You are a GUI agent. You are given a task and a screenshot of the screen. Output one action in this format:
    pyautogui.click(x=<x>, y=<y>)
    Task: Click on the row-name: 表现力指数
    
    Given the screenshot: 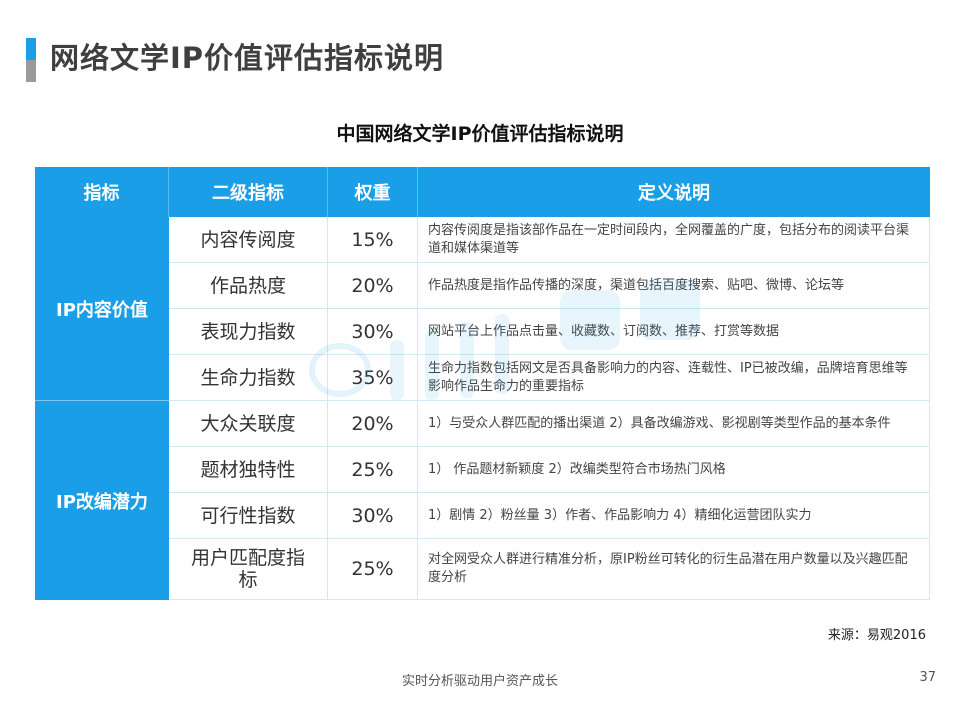 What is the action you would take?
    pyautogui.click(x=248, y=332)
    